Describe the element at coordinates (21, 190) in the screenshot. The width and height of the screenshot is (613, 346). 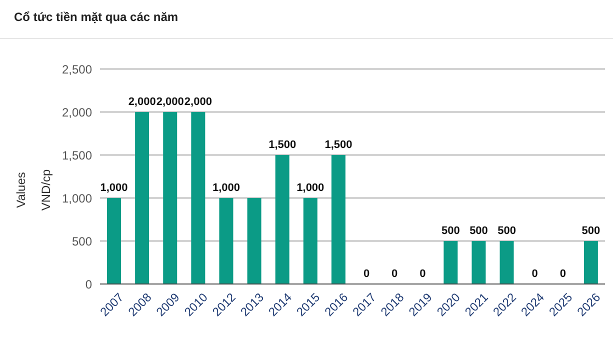
I see `y-axis-title: Values` at that location.